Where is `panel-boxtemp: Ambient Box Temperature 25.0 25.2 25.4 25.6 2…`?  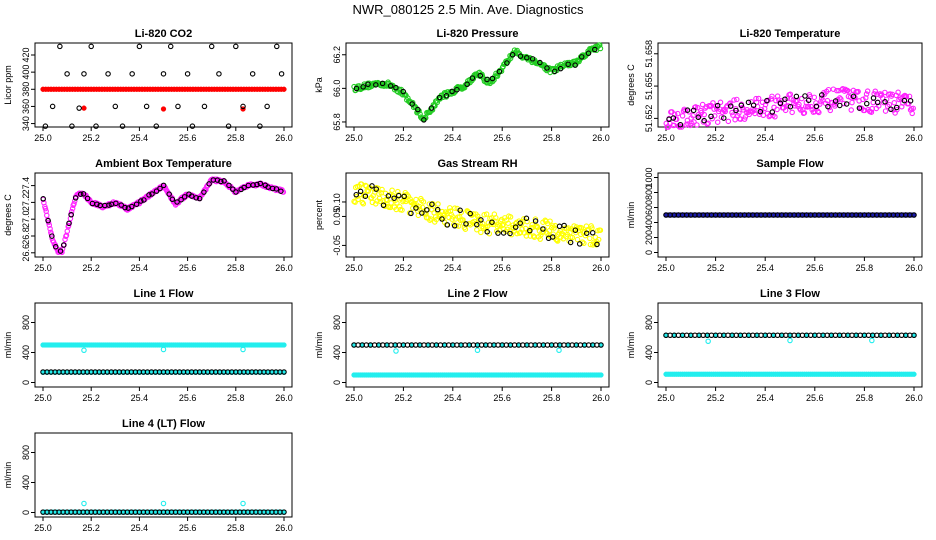
panel-boxtemp: Ambient Box Temperature 25.0 25.2 25.4 25.6 2… is located at coordinates (148, 215).